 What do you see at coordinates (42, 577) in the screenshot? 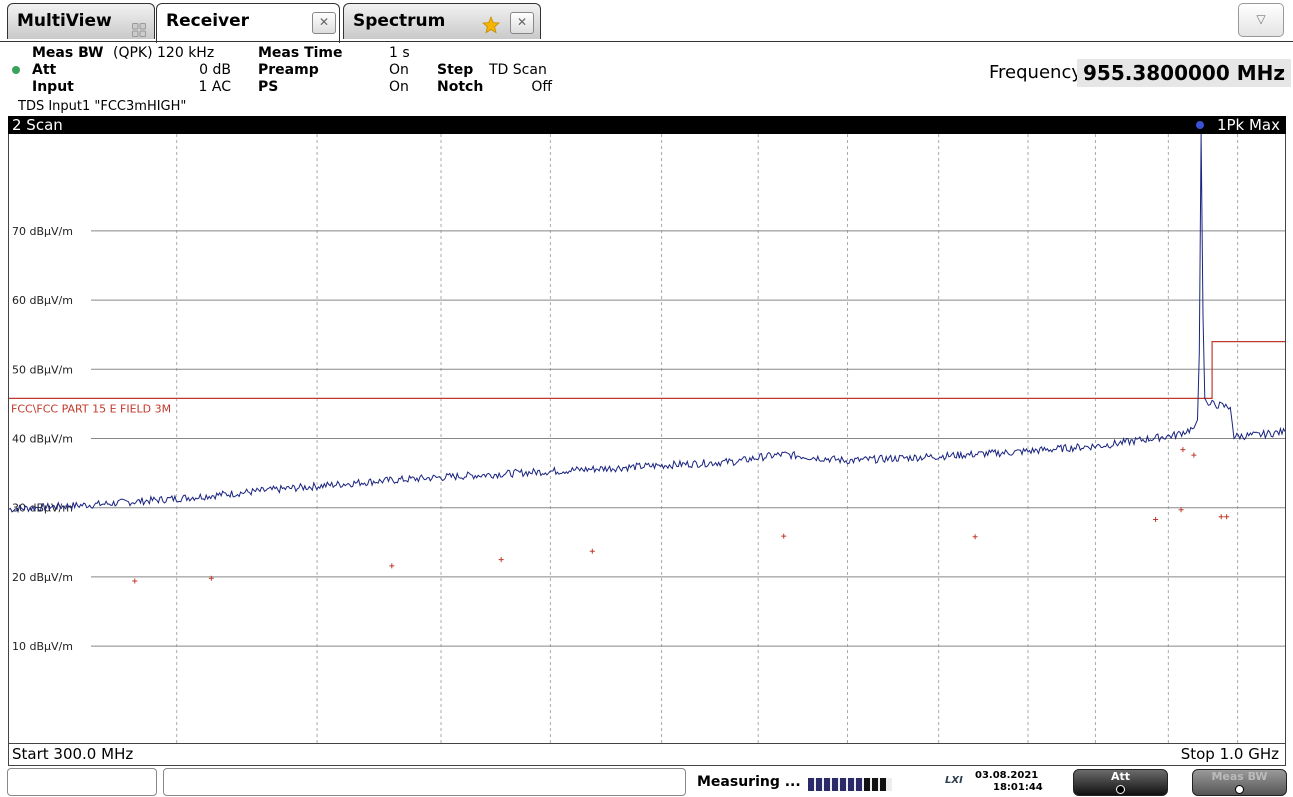
I see `y-tick-label: 20 dBµV/m` at bounding box center [42, 577].